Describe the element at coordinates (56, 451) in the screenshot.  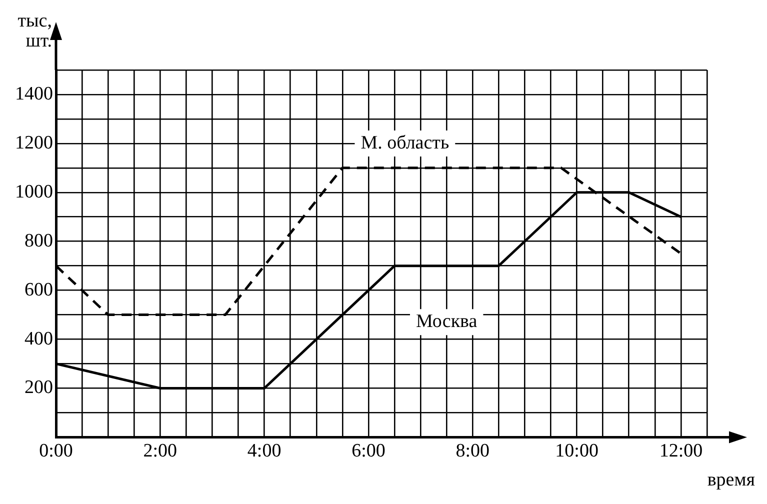
I see `x-tick-label: 0:00` at that location.